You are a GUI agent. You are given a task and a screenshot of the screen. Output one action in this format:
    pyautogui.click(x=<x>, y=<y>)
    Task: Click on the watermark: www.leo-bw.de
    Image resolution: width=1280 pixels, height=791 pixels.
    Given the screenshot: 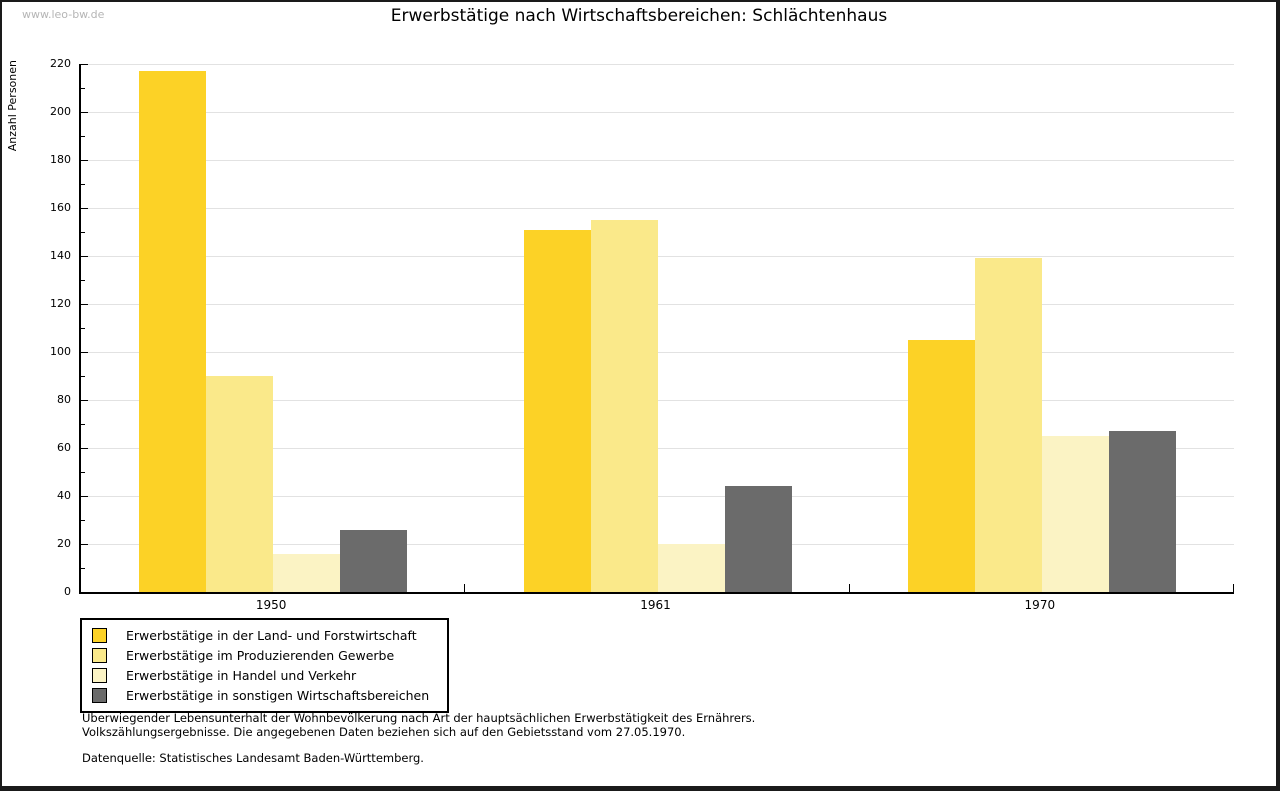 What is the action you would take?
    pyautogui.click(x=63, y=14)
    